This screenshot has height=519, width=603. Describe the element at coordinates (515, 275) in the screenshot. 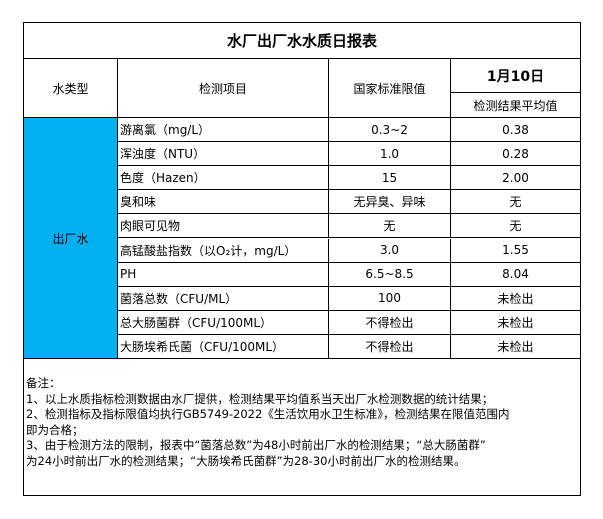

I see `row-result: 8.04` at that location.